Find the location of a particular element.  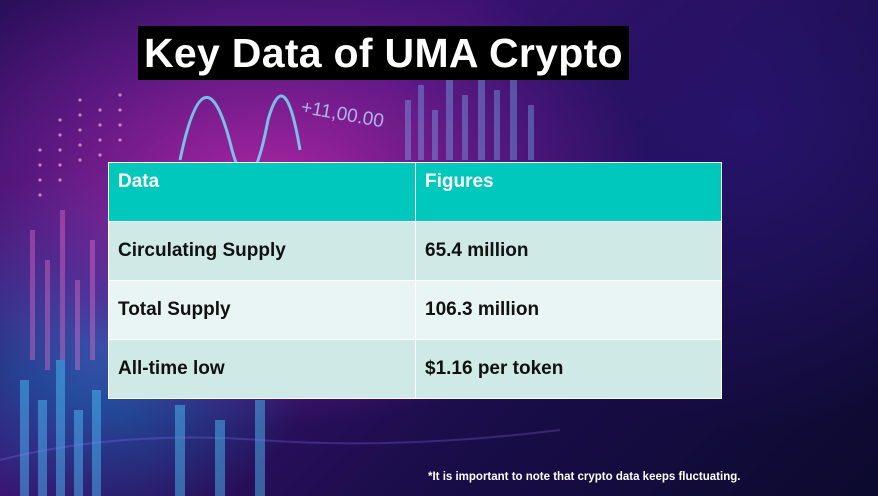

row-label: All-time low is located at coordinates (262, 369).